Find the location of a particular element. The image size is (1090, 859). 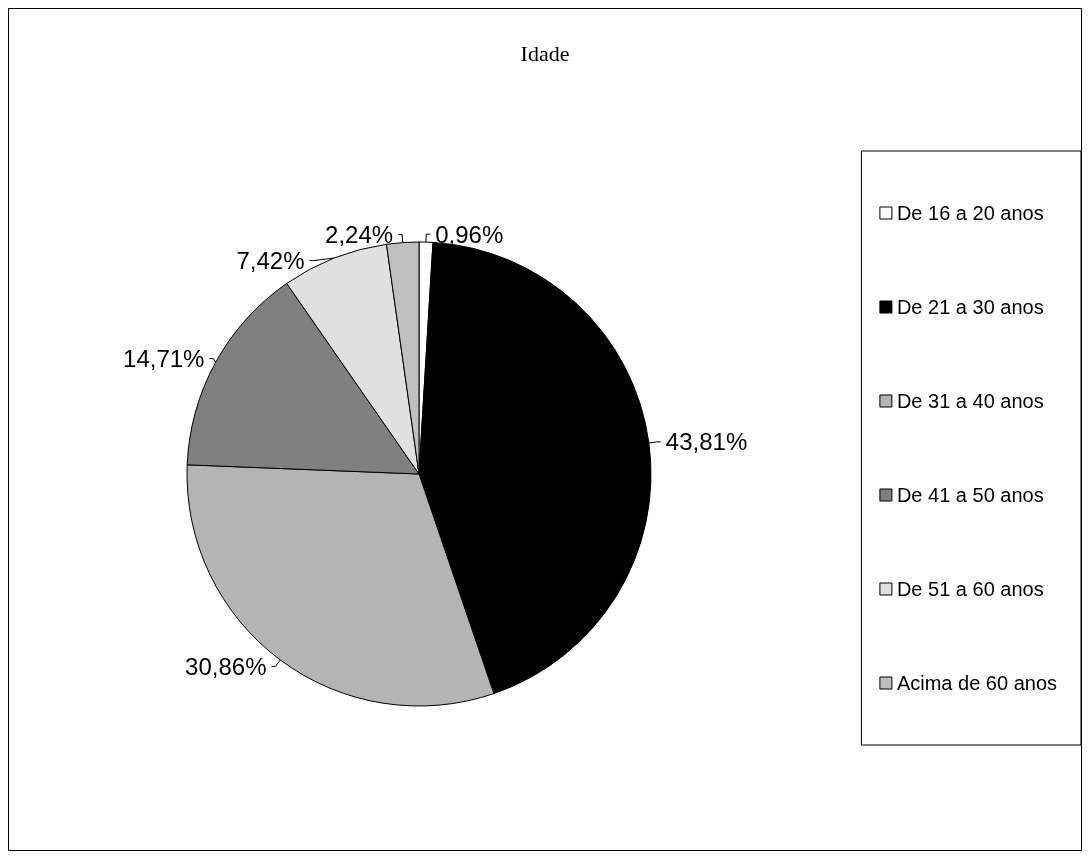

legend-label: De 51 a 60 anos is located at coordinates (970, 589).